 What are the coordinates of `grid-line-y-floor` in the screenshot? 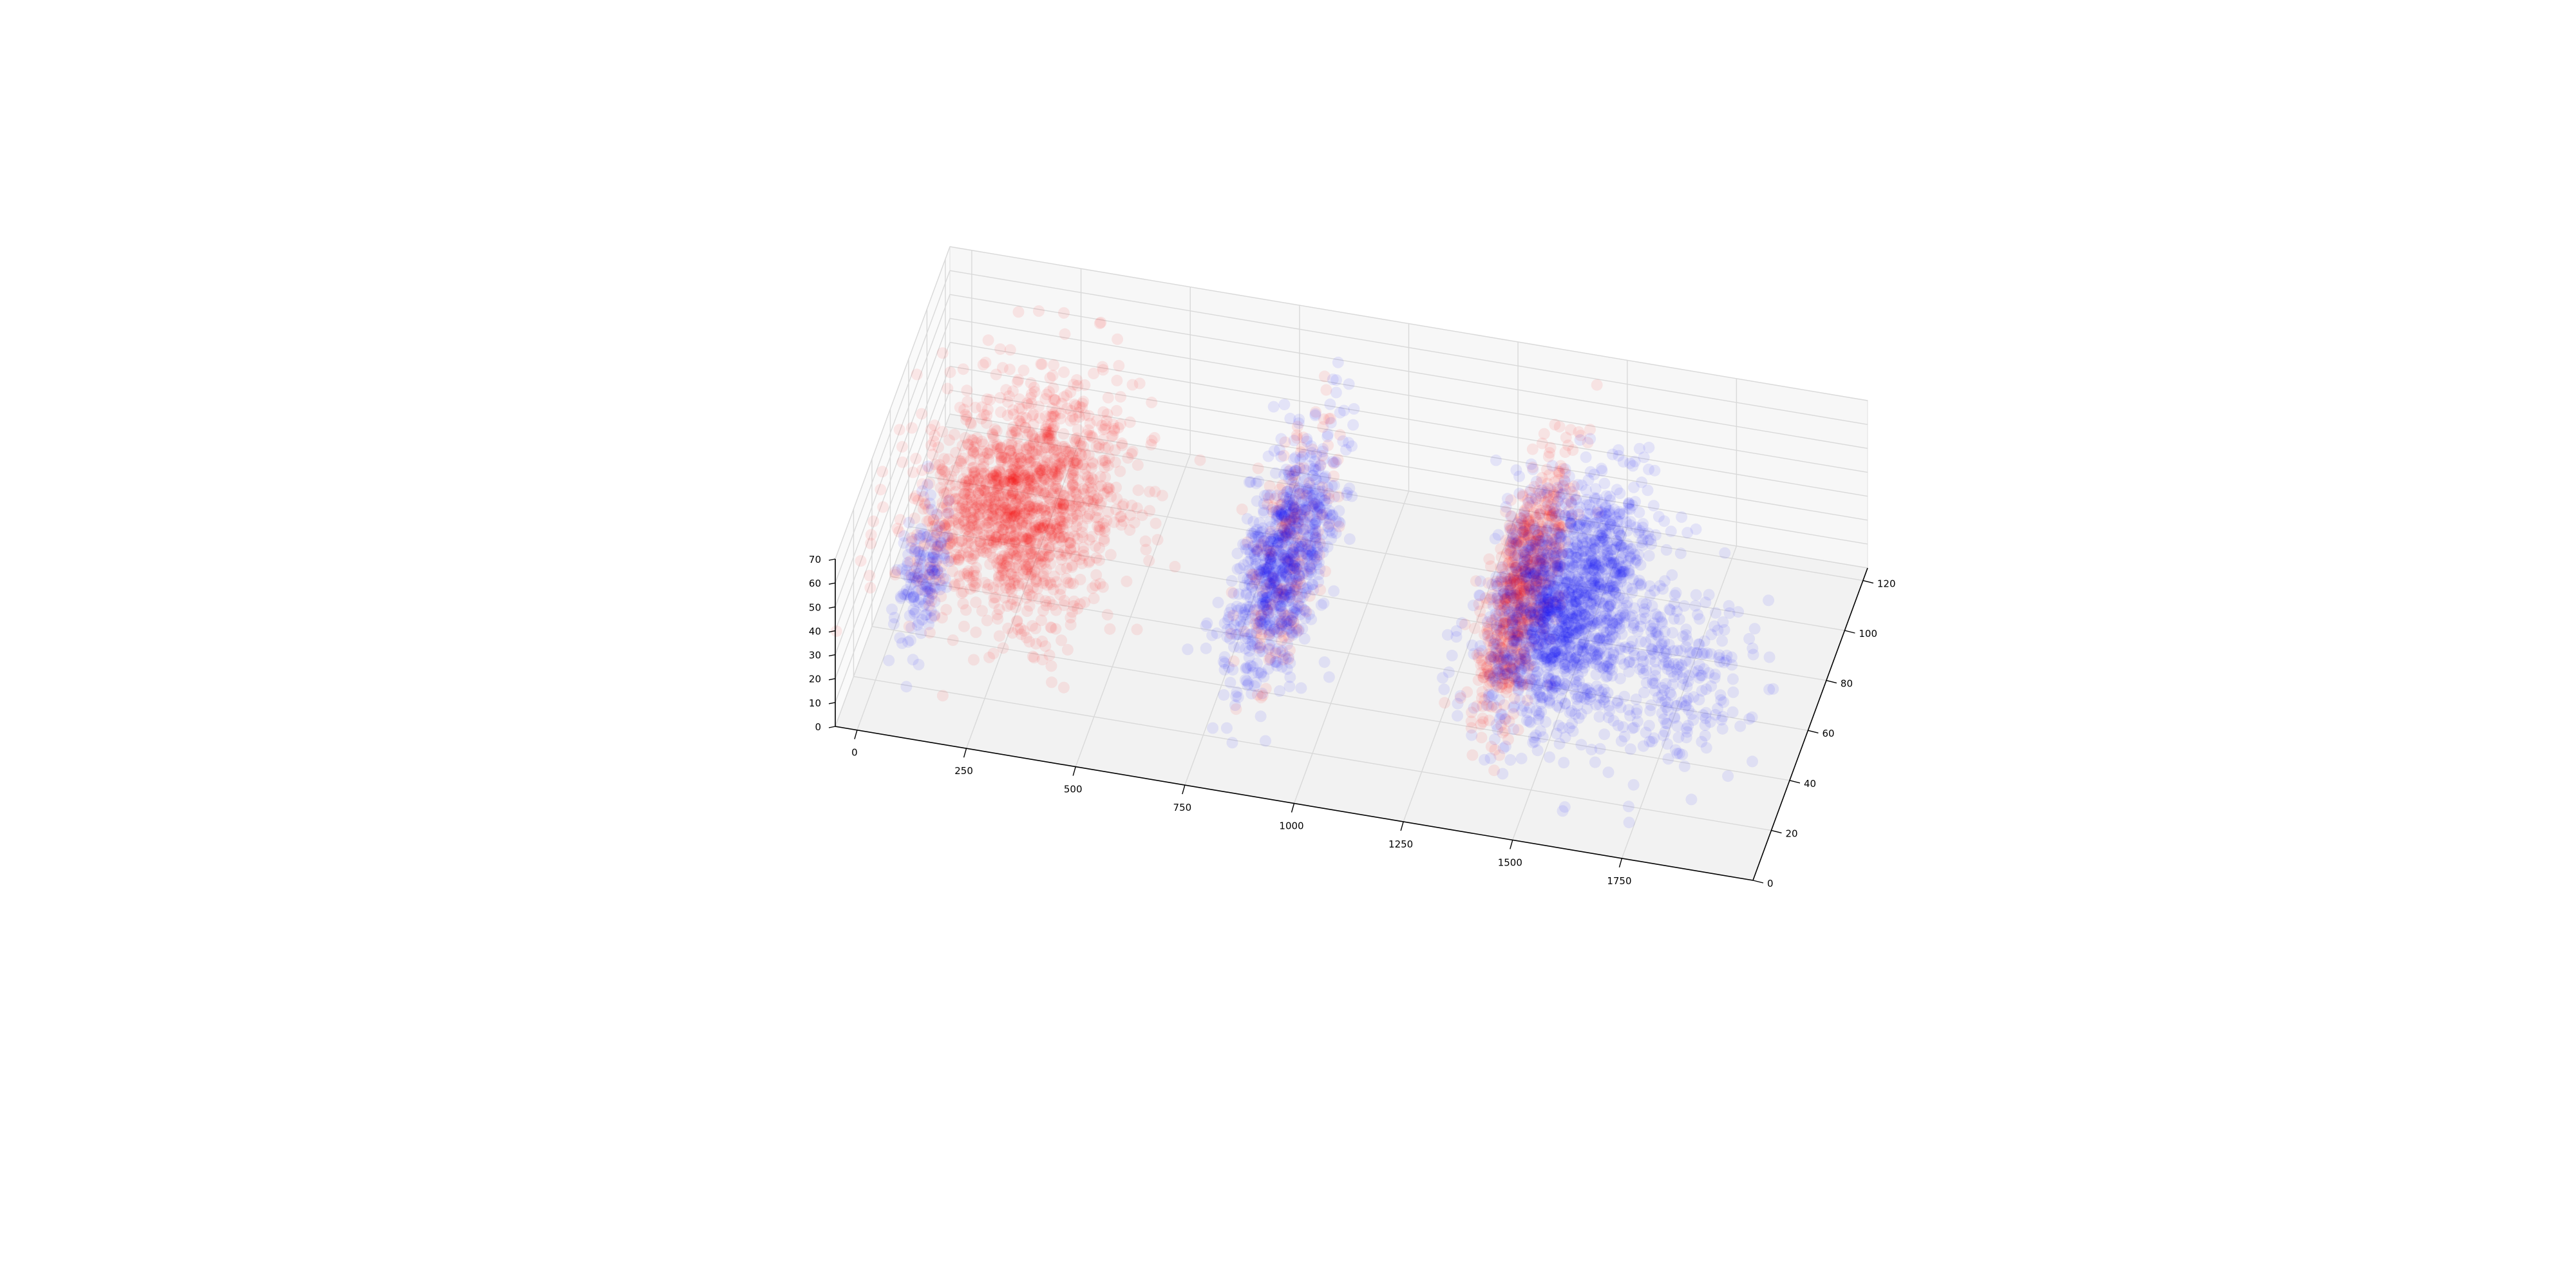 It's located at (1313, 753).